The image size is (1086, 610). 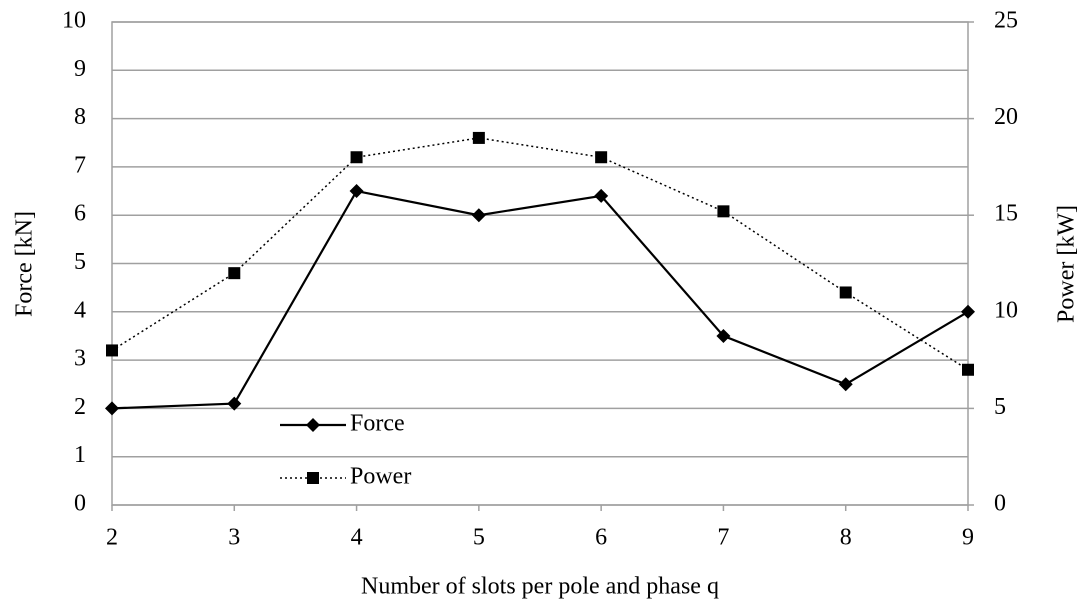 What do you see at coordinates (479, 538) in the screenshot?
I see `x-tick-label: 5` at bounding box center [479, 538].